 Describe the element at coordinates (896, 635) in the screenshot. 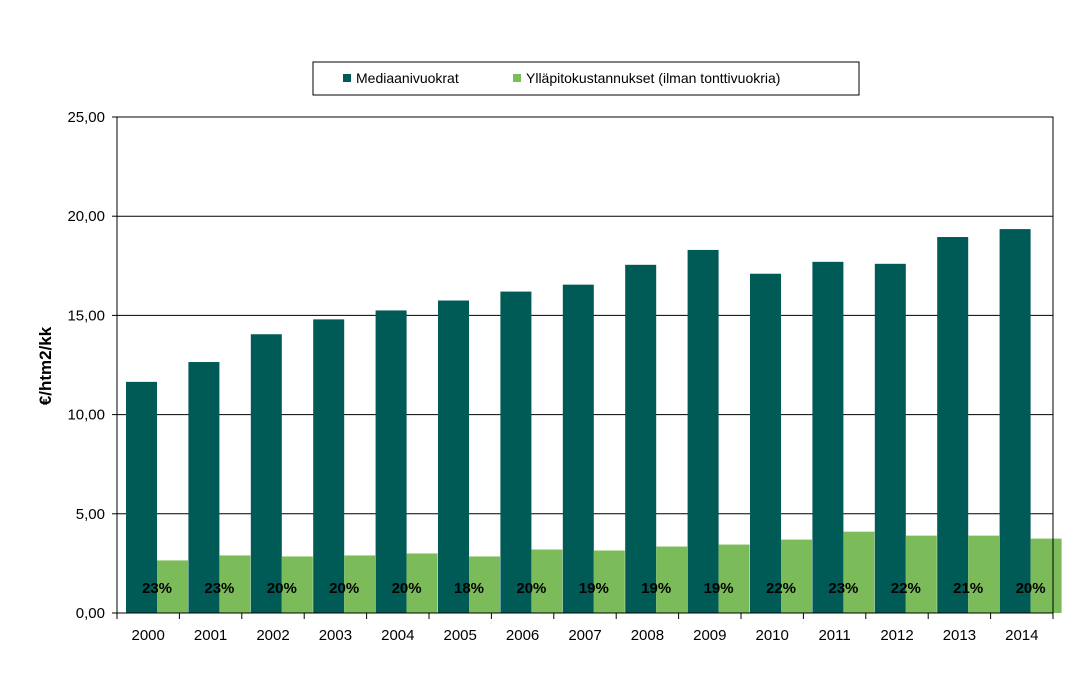

I see `x-tick-label: 2012` at that location.